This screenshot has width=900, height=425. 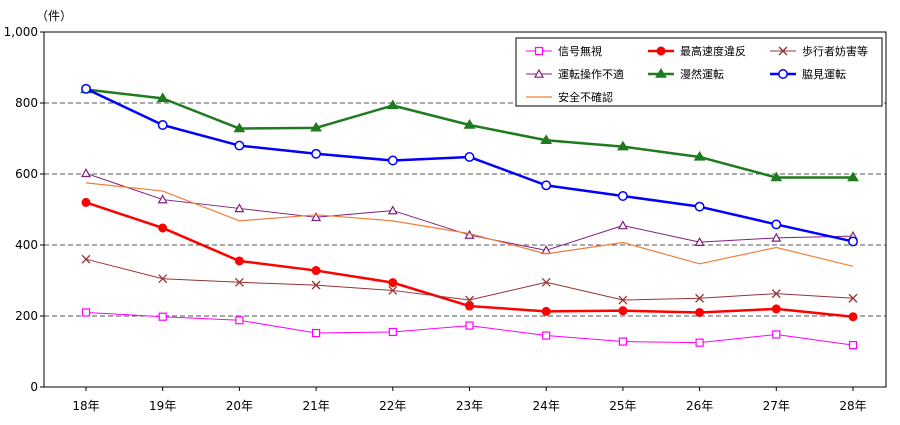 I want to click on legend-label: 歩行者妨害等, so click(x=835, y=51).